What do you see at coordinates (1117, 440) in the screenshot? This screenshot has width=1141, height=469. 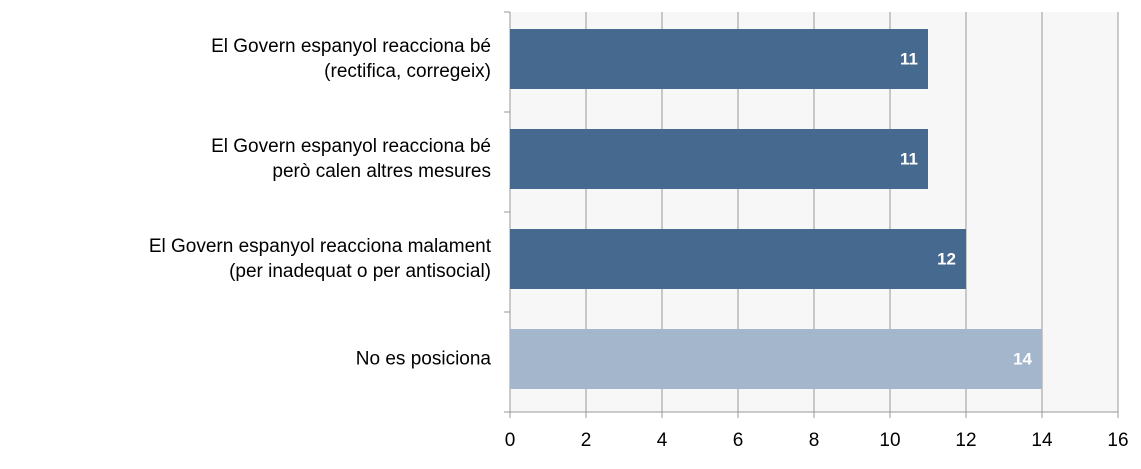 I see `x-tick-label: 16` at bounding box center [1117, 440].